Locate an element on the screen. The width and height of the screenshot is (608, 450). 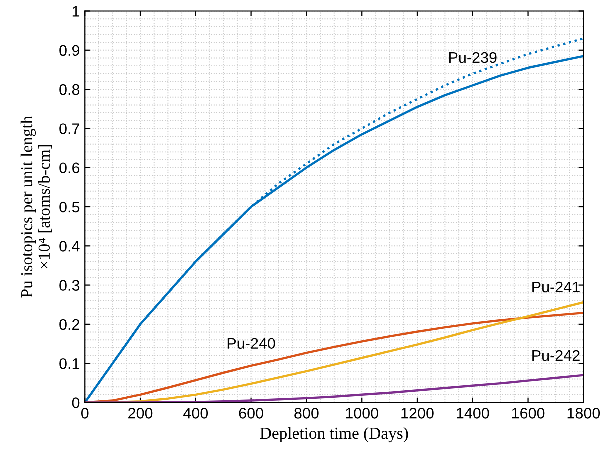
y-tick-label: 0.1 is located at coordinates (70, 364).